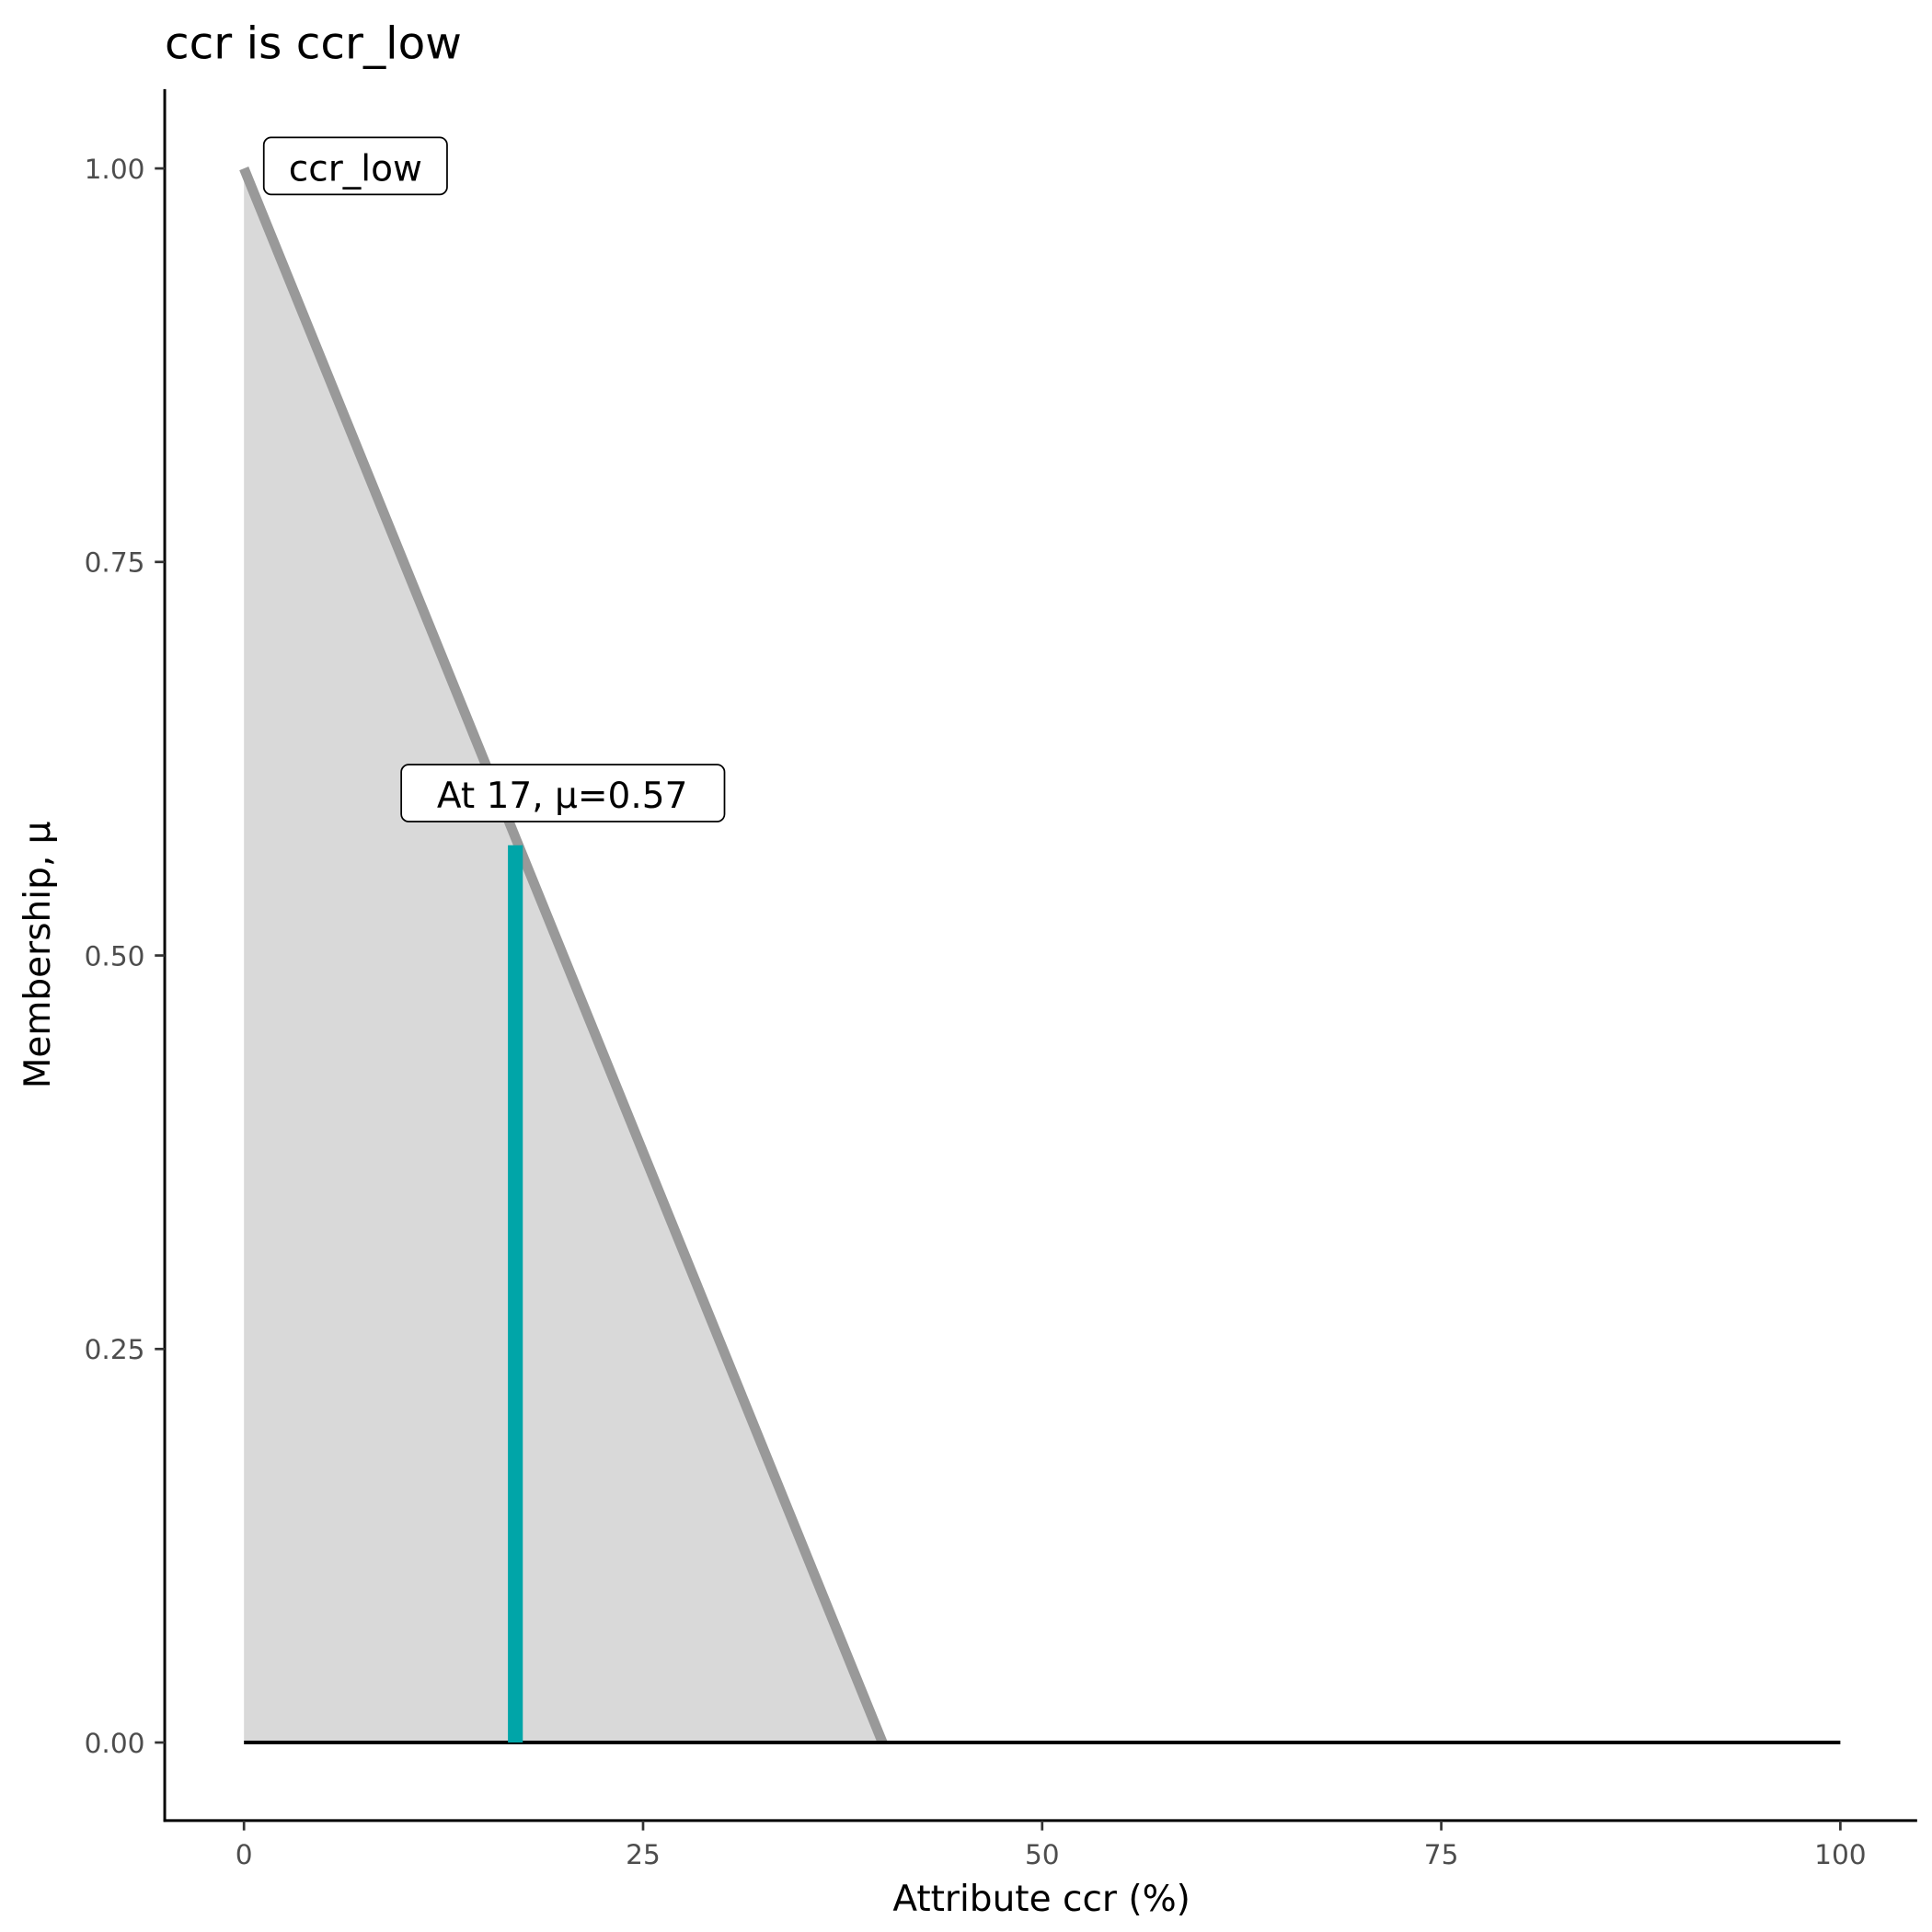  What do you see at coordinates (355, 169) in the screenshot?
I see `set-label: ccr_low` at bounding box center [355, 169].